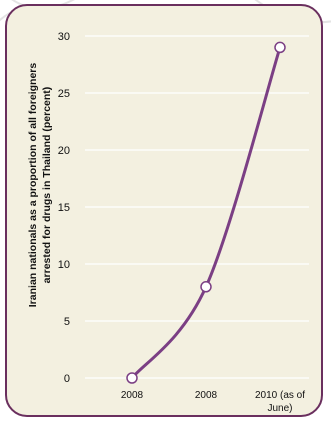 The height and width of the screenshot is (423, 331). I want to click on y-tick-label: 20, so click(64, 151).